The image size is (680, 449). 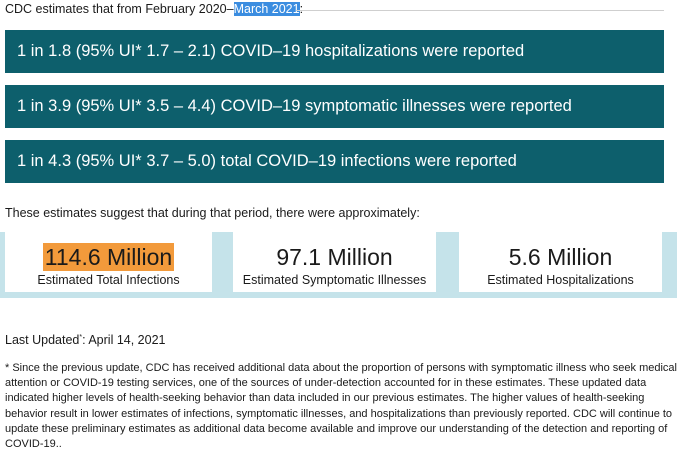 I want to click on last-updated-date: : April 14, 2021, so click(x=124, y=340).